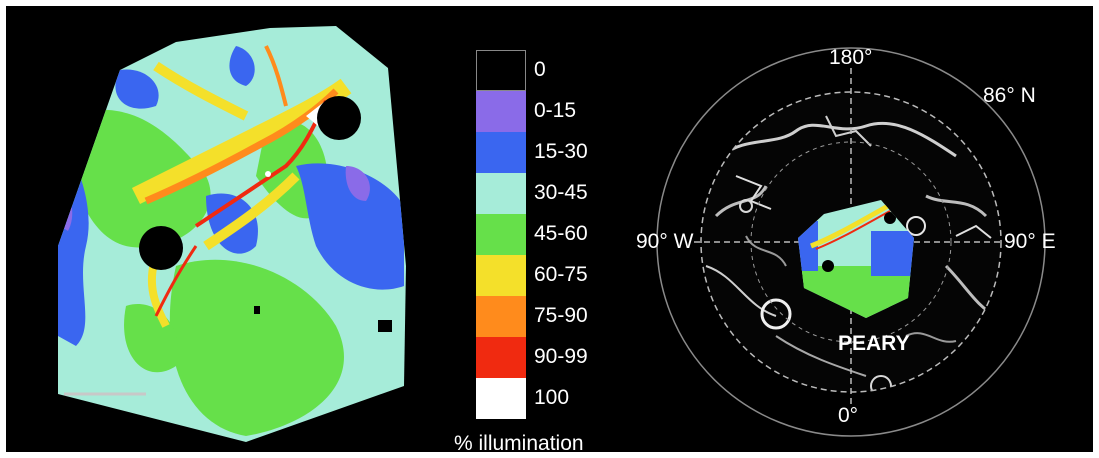 This screenshot has height=458, width=1099. What do you see at coordinates (555, 110) in the screenshot?
I see `legend-label-1: 0-15` at bounding box center [555, 110].